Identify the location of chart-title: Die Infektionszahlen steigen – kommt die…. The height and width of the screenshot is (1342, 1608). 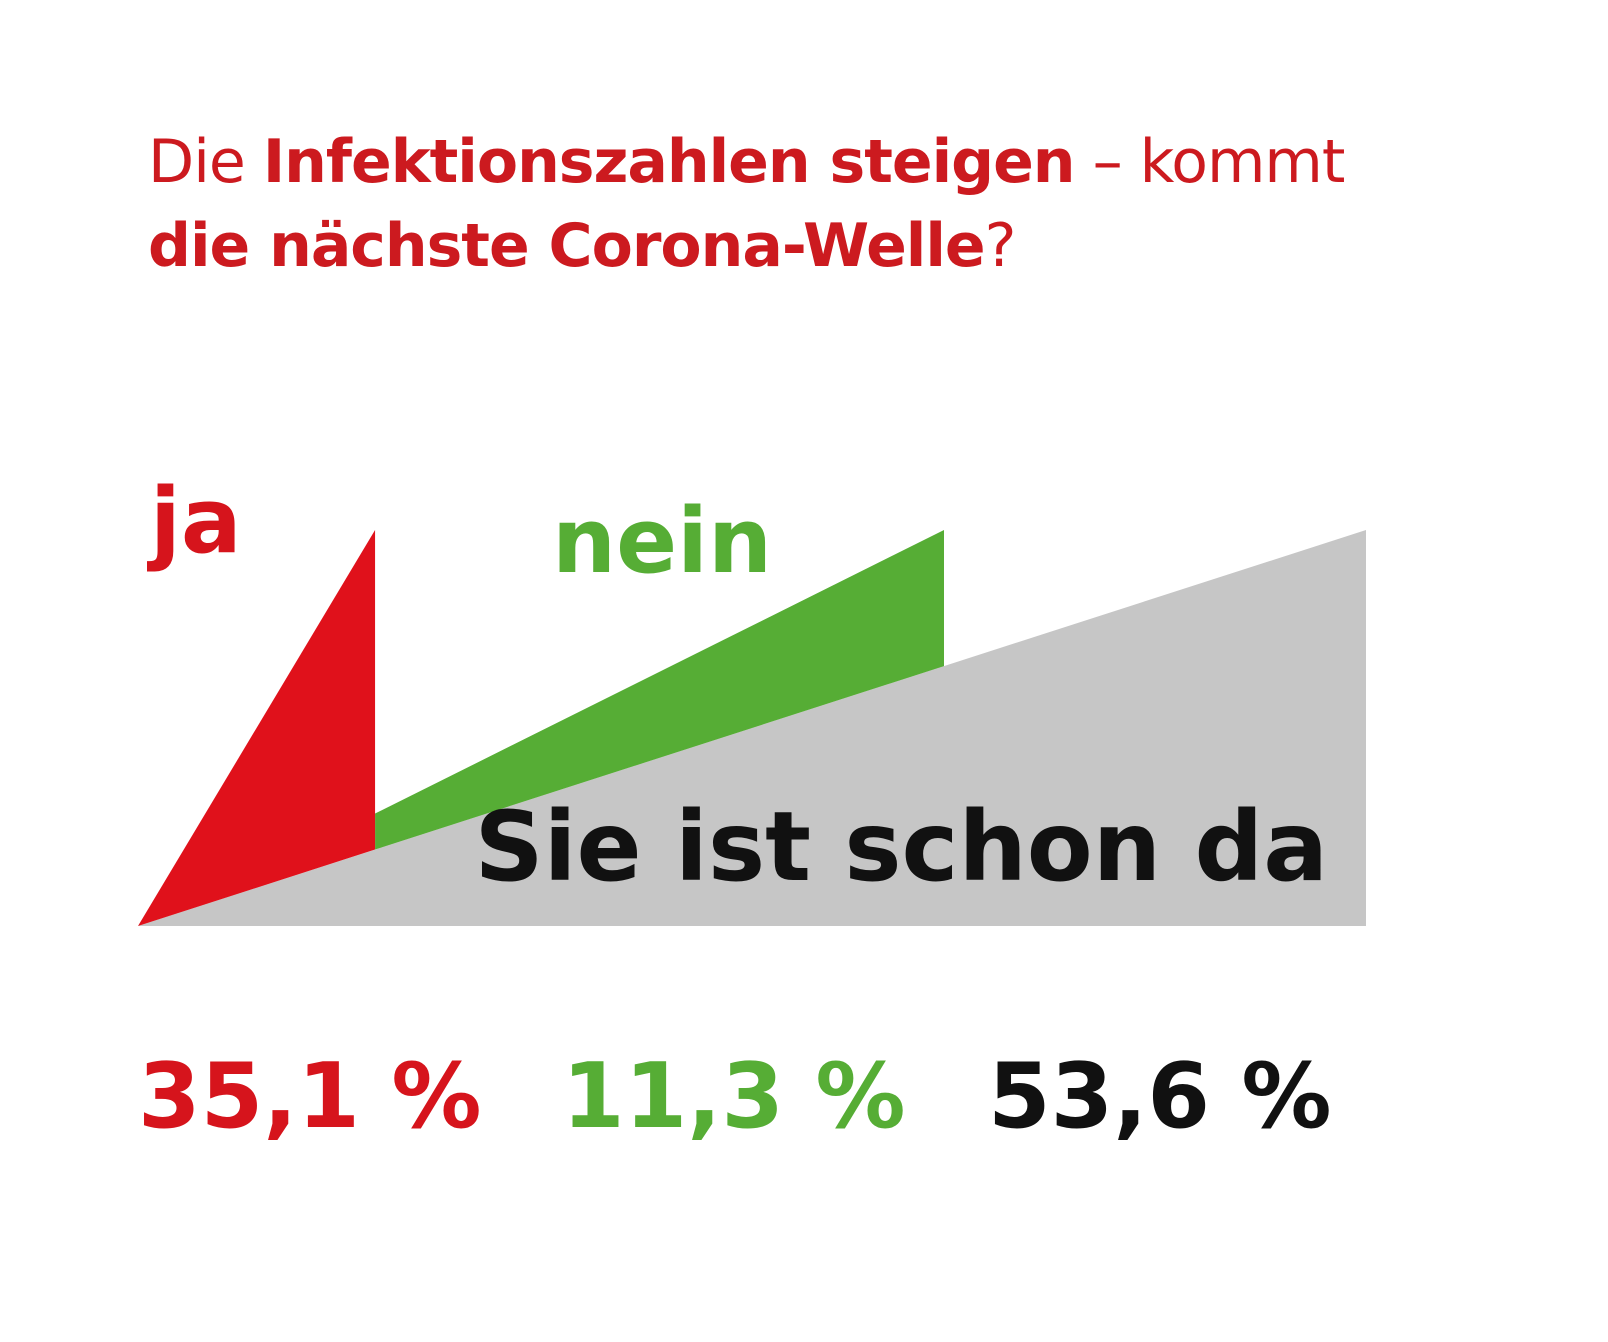
(838, 204).